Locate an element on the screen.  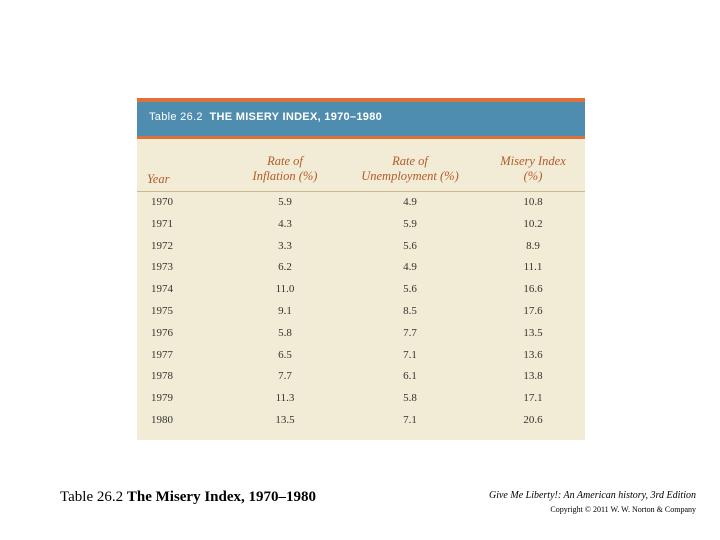
cell-misery: 17.6 is located at coordinates (533, 311).